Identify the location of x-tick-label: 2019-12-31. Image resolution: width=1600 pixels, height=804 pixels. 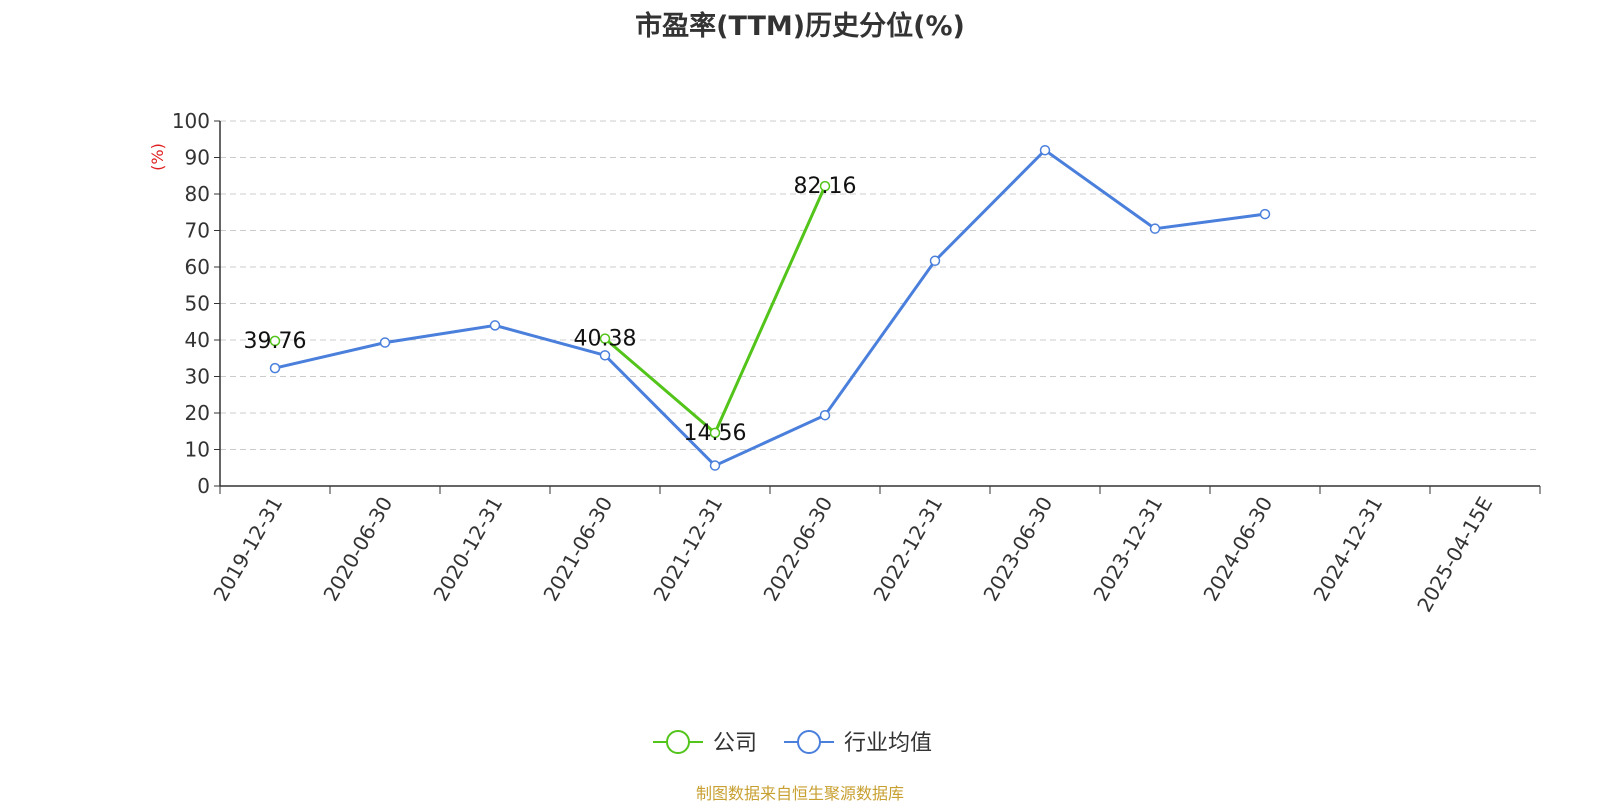
(247, 549).